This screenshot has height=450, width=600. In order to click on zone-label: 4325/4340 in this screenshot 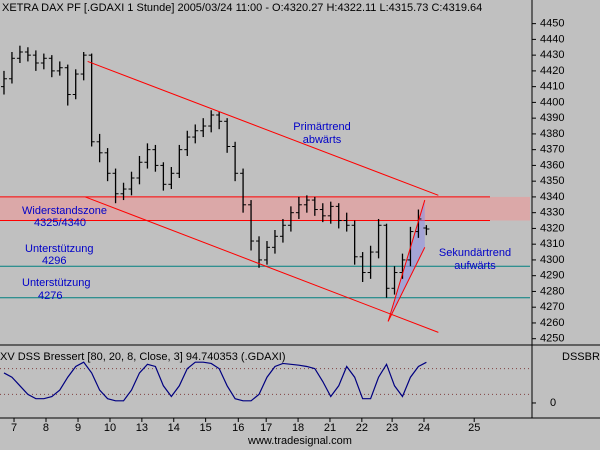, I will do `click(60, 223)`.